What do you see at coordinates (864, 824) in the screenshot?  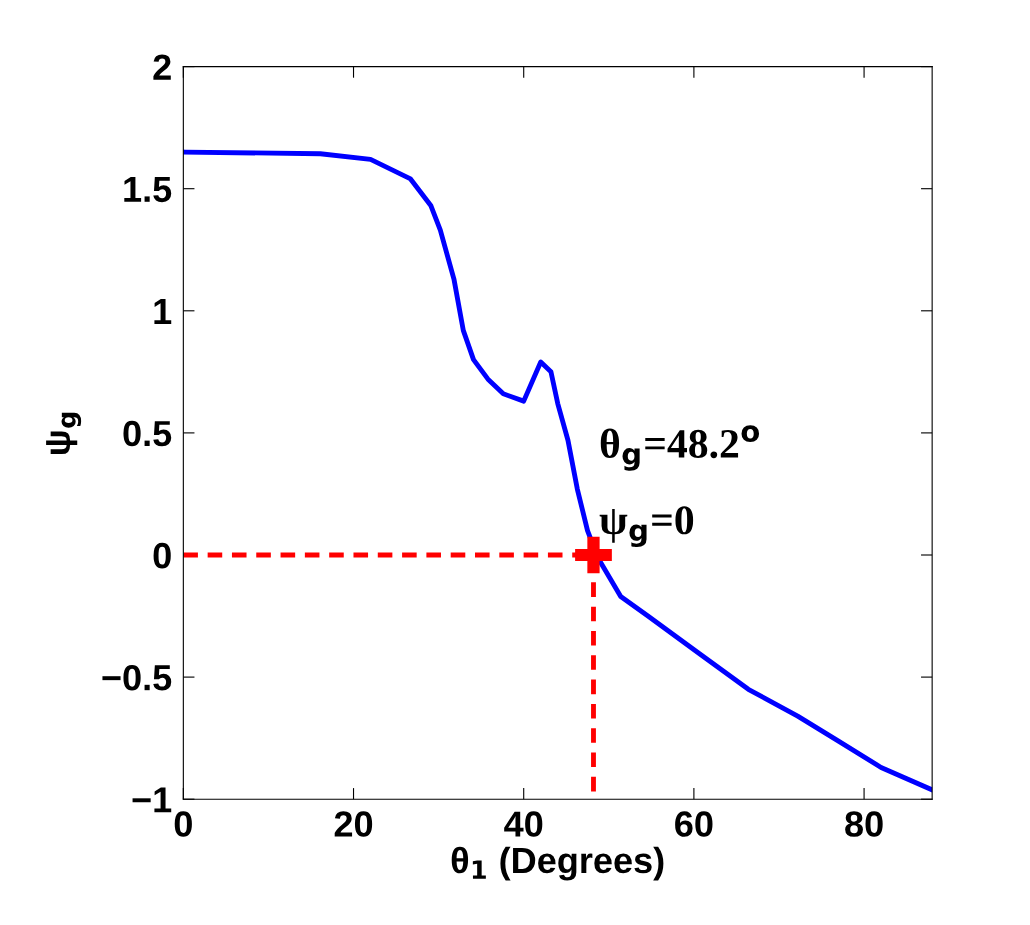 I see `x-tick-label: 80` at bounding box center [864, 824].